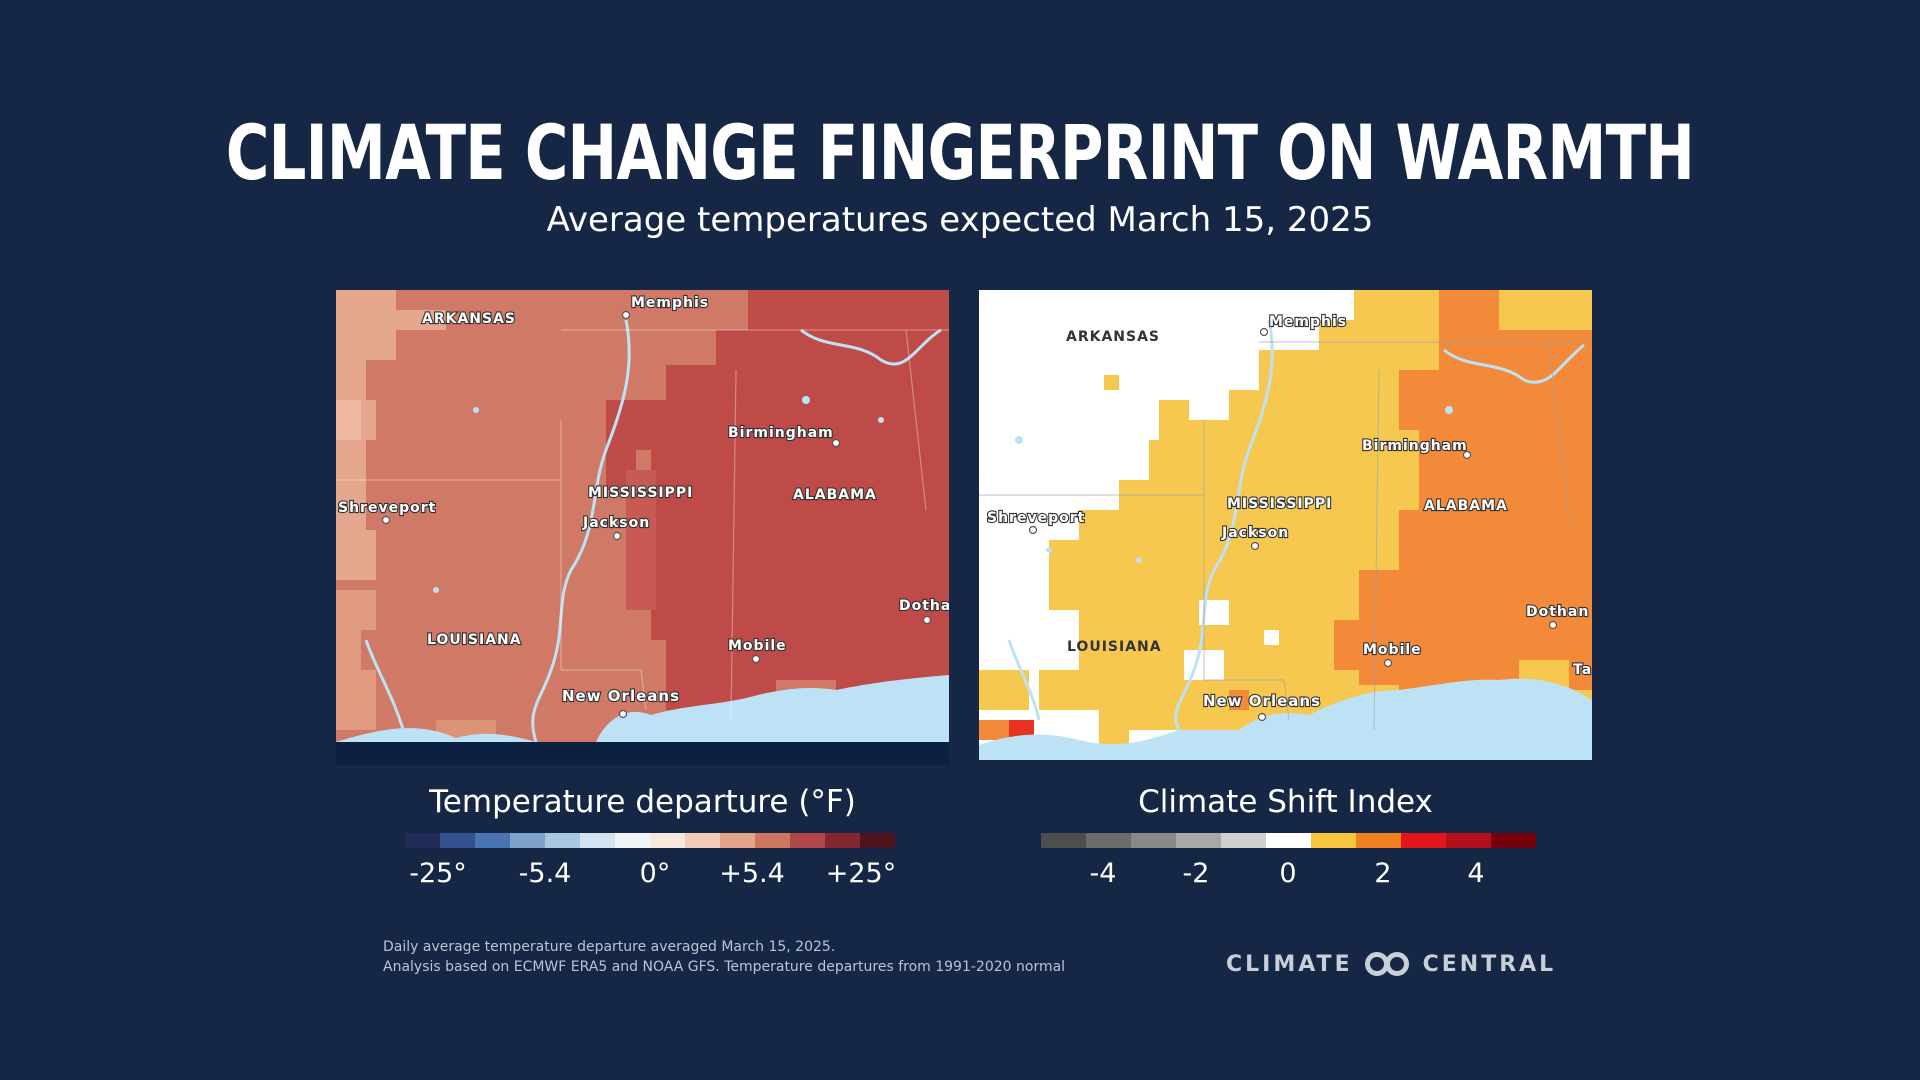  I want to click on page-title: CLIMATE CHANGE FINGERPRINT ON WARMTH, so click(960, 152).